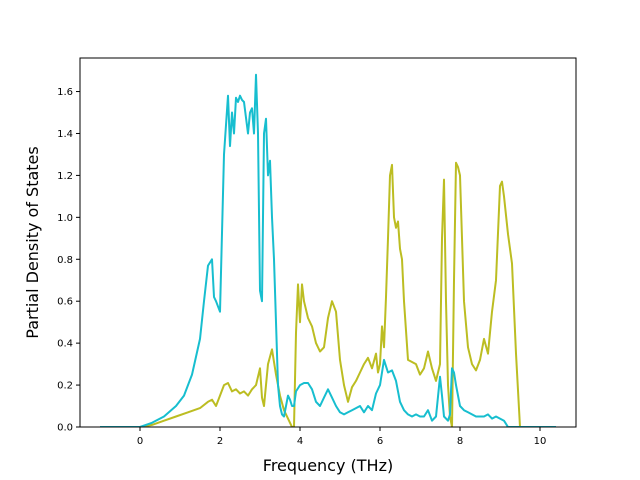 Image resolution: width=640 pixels, height=480 pixels. What do you see at coordinates (300, 441) in the screenshot?
I see `x-tick-label: 4` at bounding box center [300, 441].